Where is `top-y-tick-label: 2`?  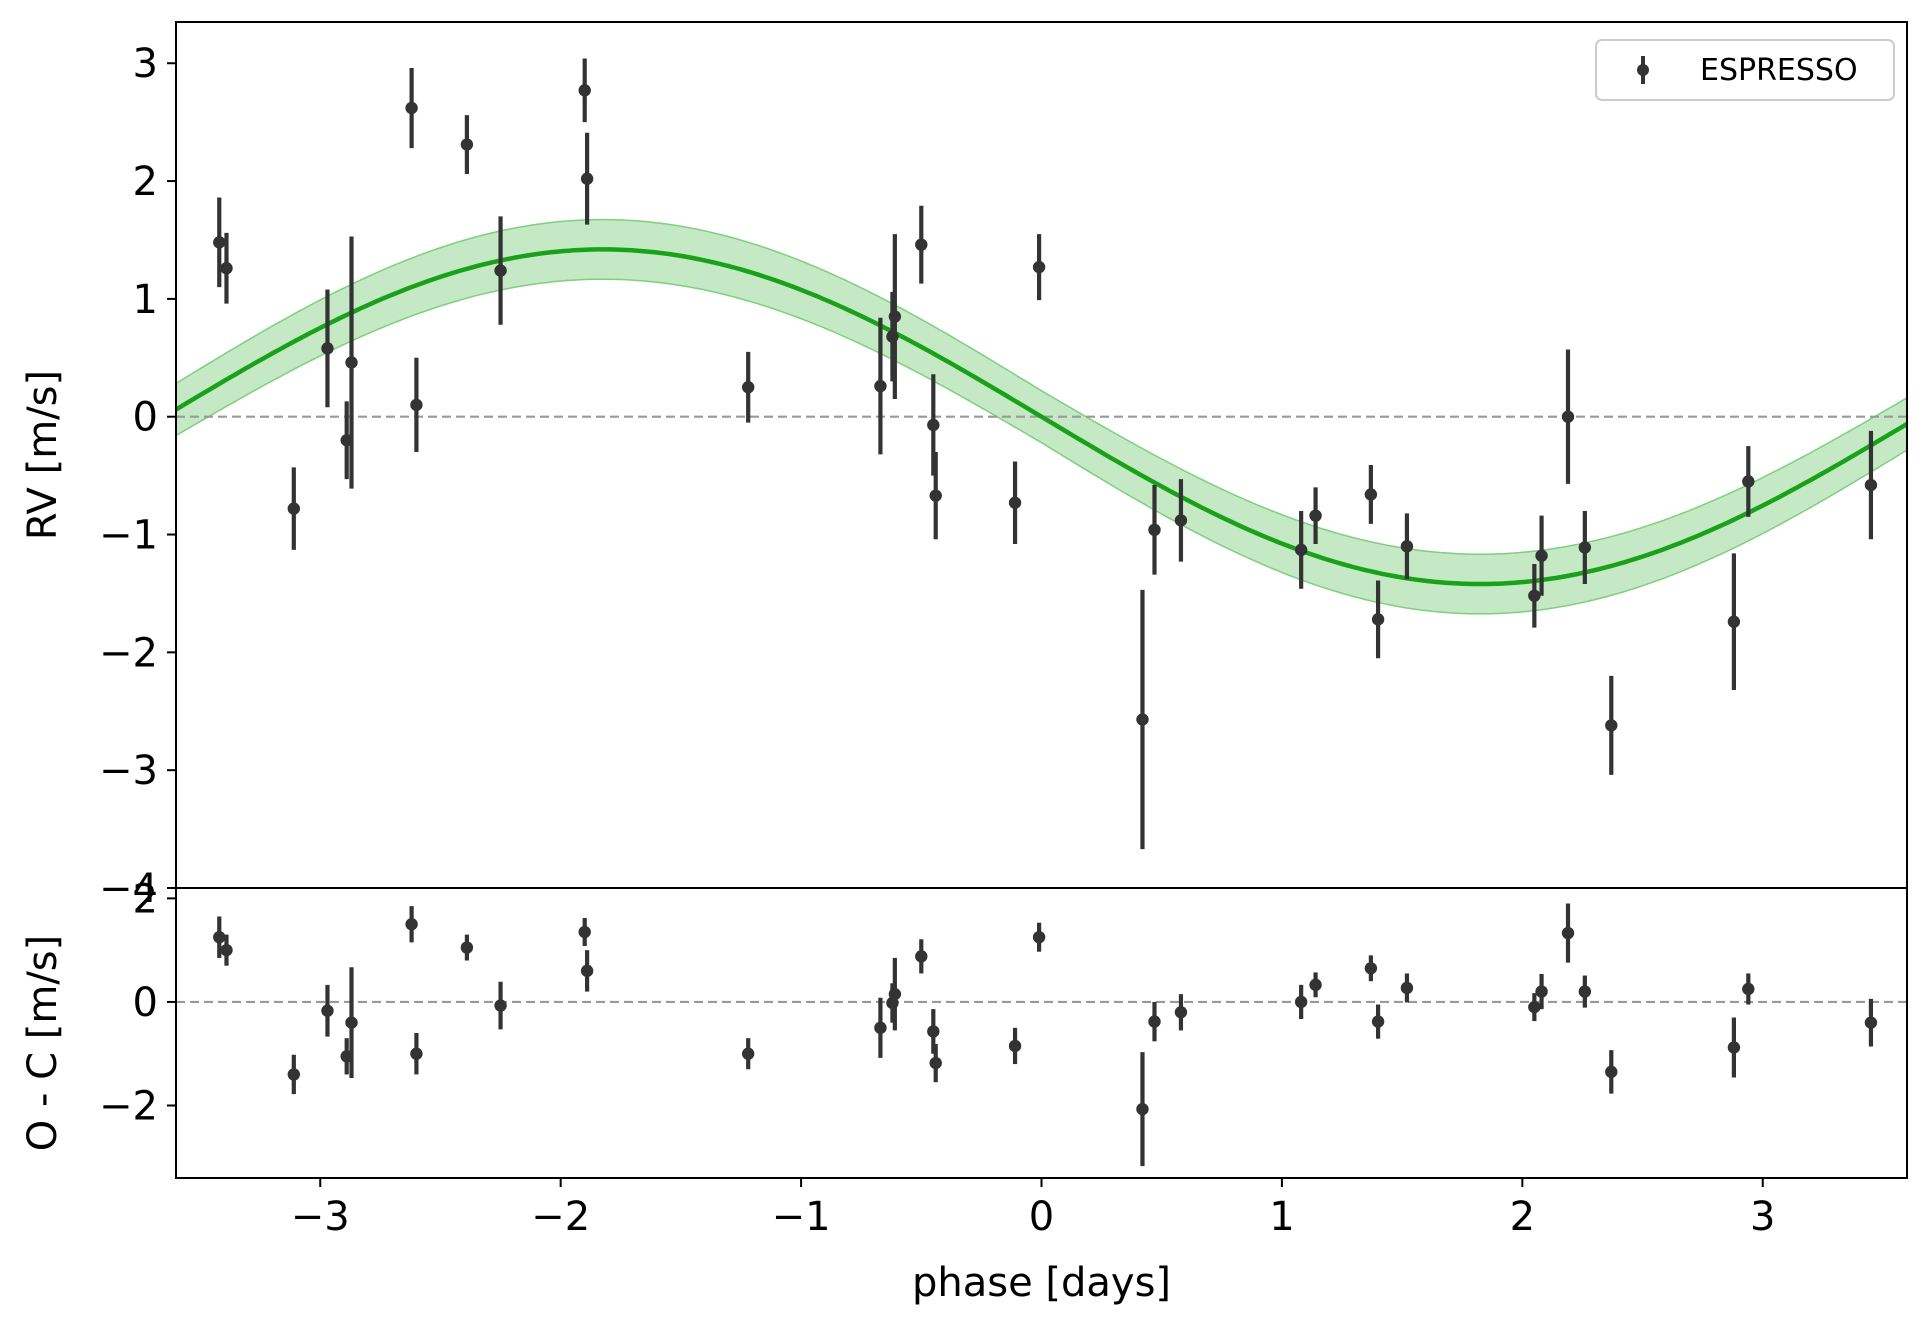 top-y-tick-label: 2 is located at coordinates (145, 182).